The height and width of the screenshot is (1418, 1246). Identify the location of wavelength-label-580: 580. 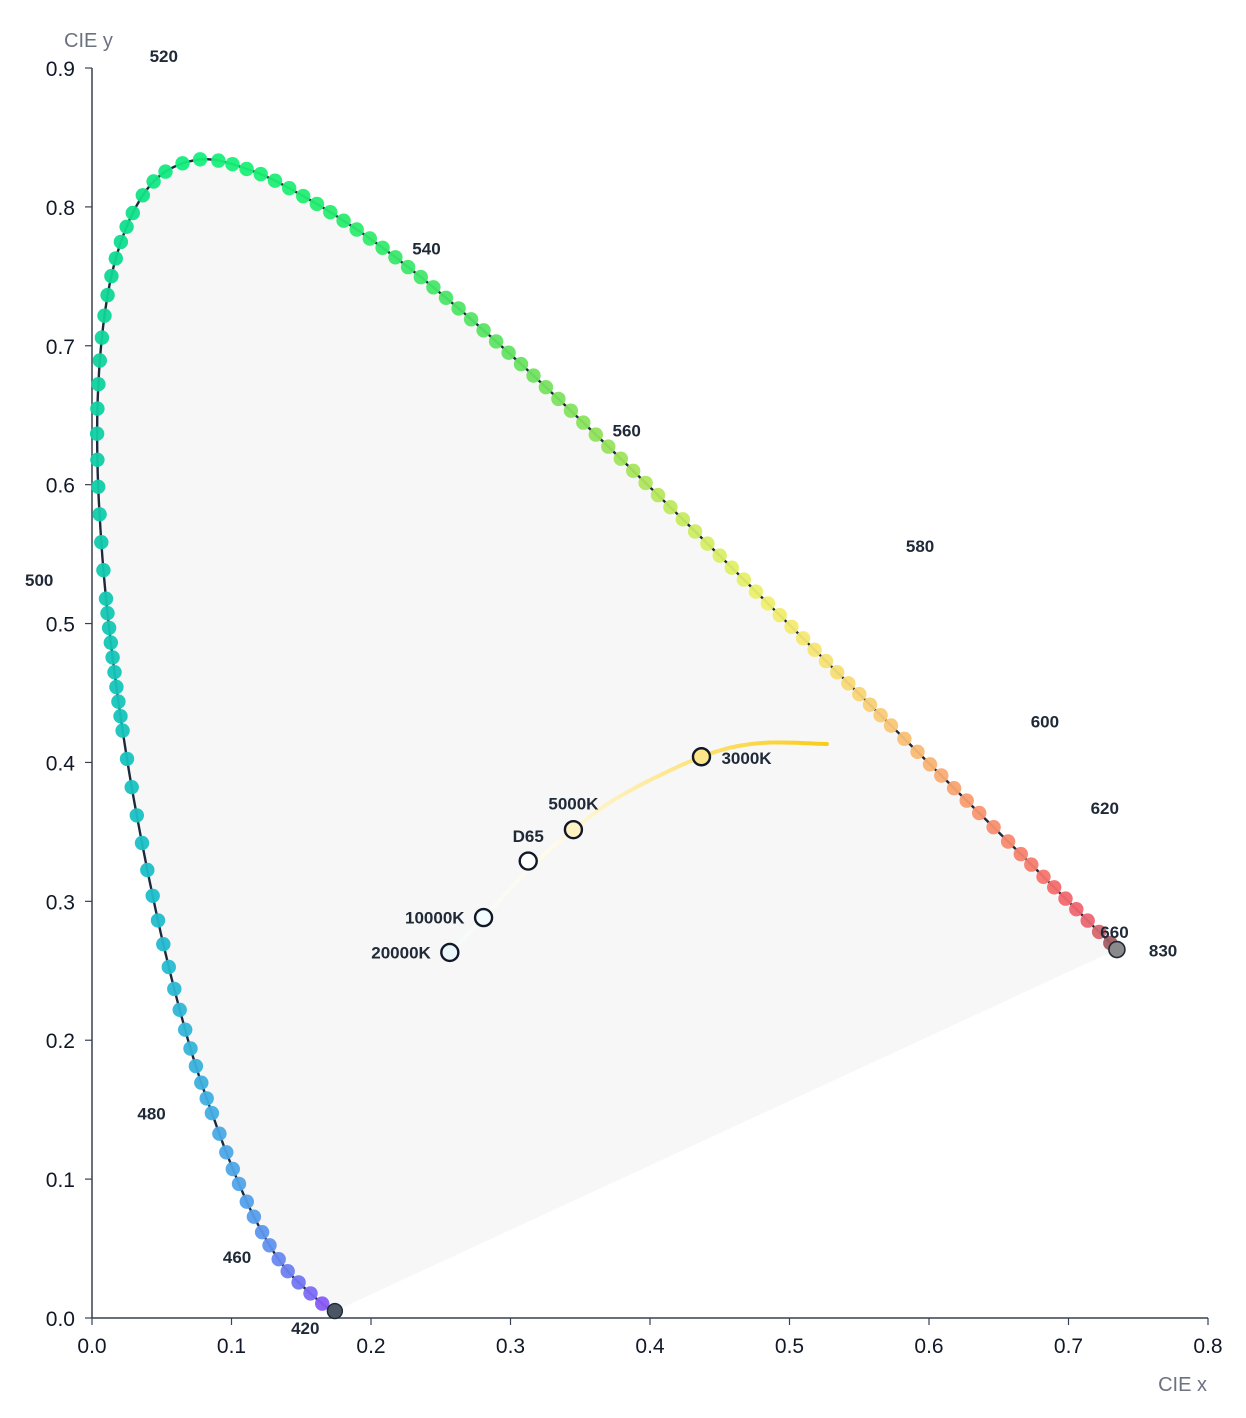
(920, 546).